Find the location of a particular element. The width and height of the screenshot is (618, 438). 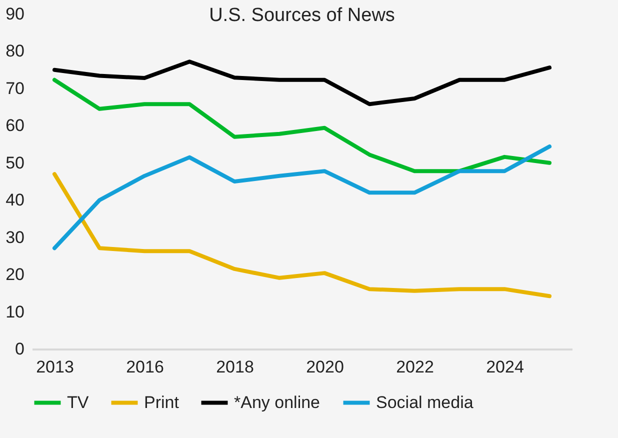

legend-label: *Any online is located at coordinates (277, 402).